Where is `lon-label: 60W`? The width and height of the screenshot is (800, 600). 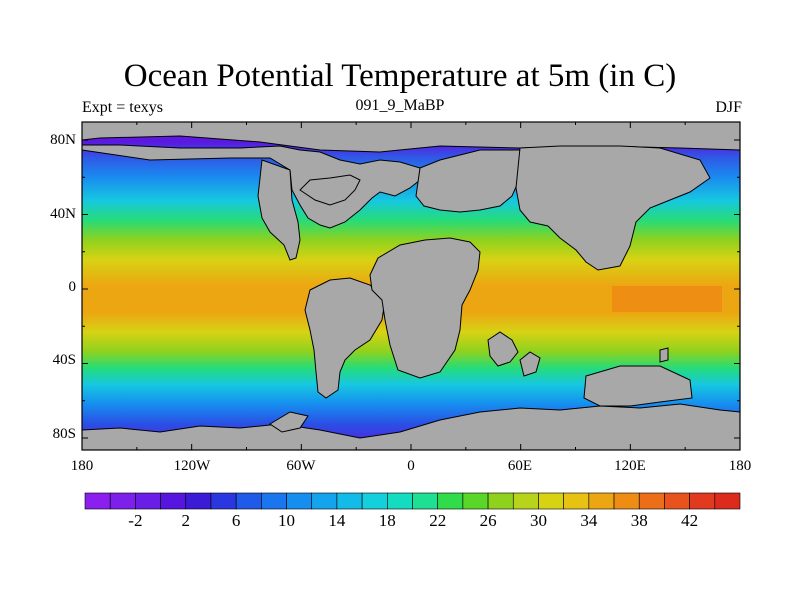
lon-label: 60W is located at coordinates (301, 466).